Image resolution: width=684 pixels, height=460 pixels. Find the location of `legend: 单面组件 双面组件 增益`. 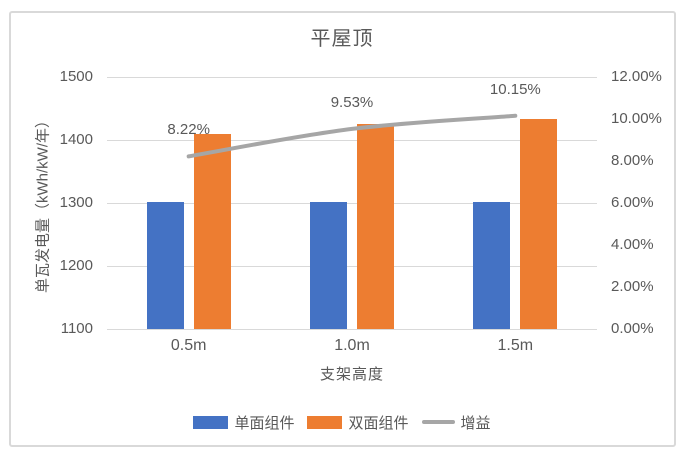

legend: 单面组件 双面组件 增益 is located at coordinates (342, 422).